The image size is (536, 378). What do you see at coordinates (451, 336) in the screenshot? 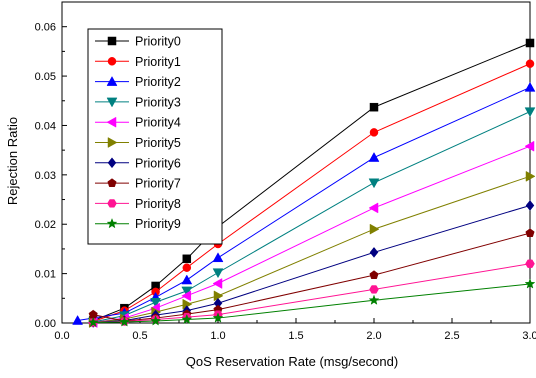
I see `x-tick-label: 2.5` at bounding box center [451, 336].